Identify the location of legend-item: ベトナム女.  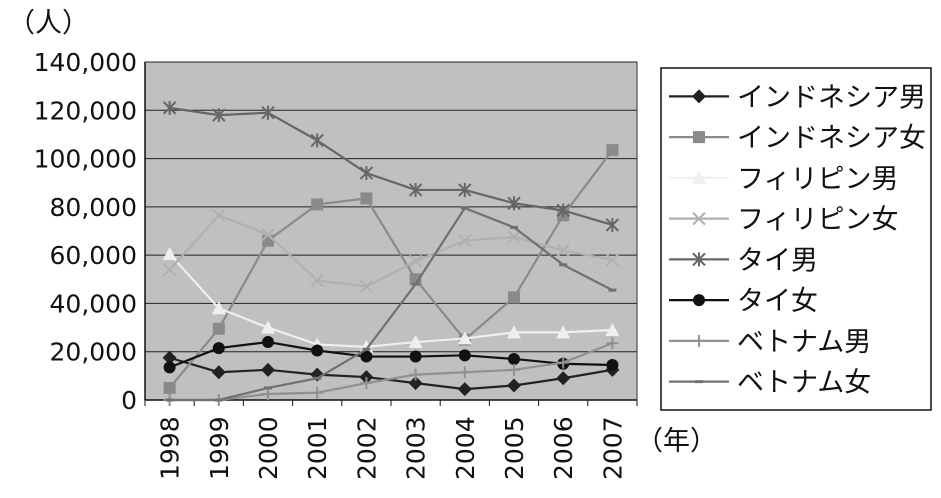
(770, 383).